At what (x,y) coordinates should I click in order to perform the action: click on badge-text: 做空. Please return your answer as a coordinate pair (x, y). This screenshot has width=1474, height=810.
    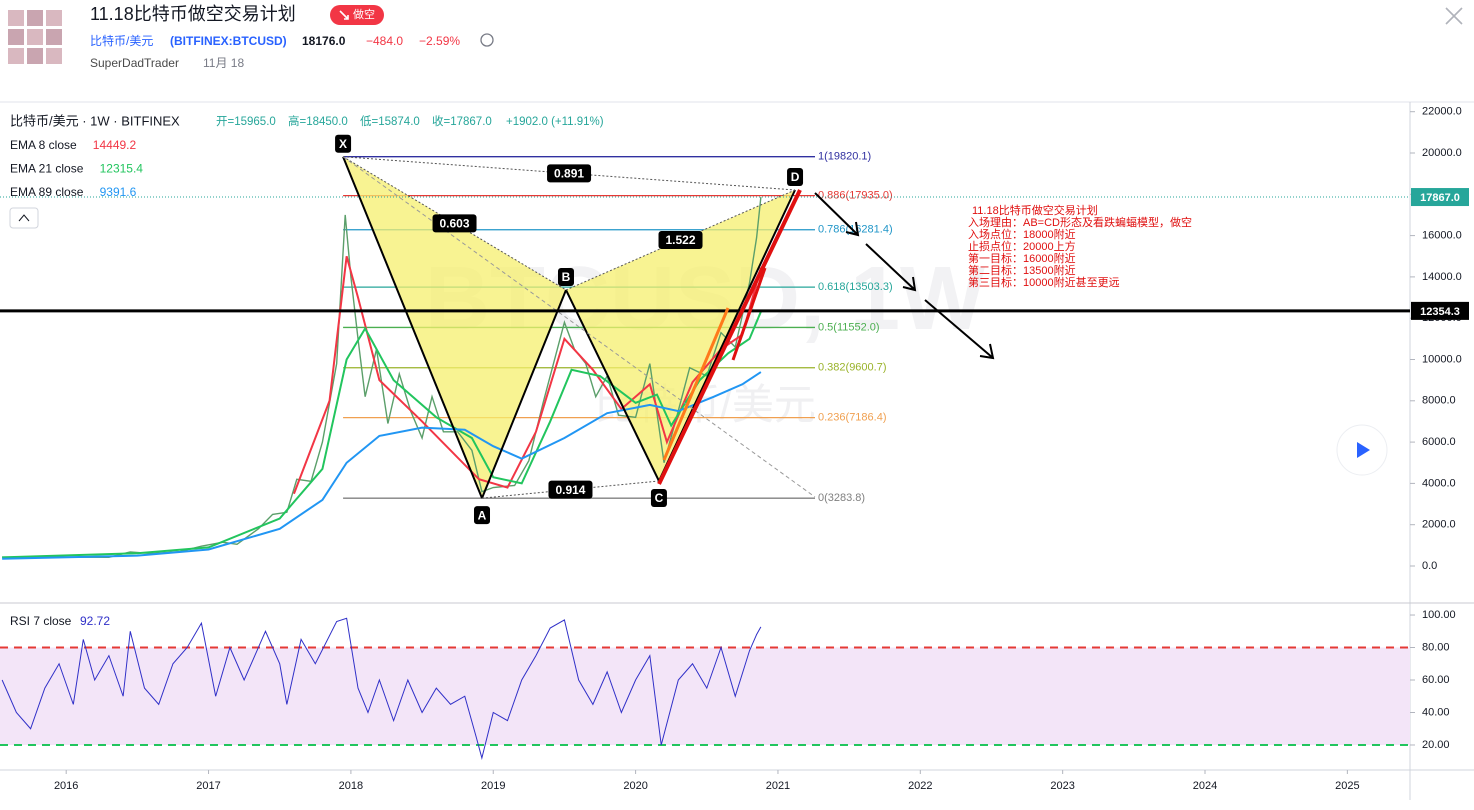
    Looking at the image, I should click on (364, 14).